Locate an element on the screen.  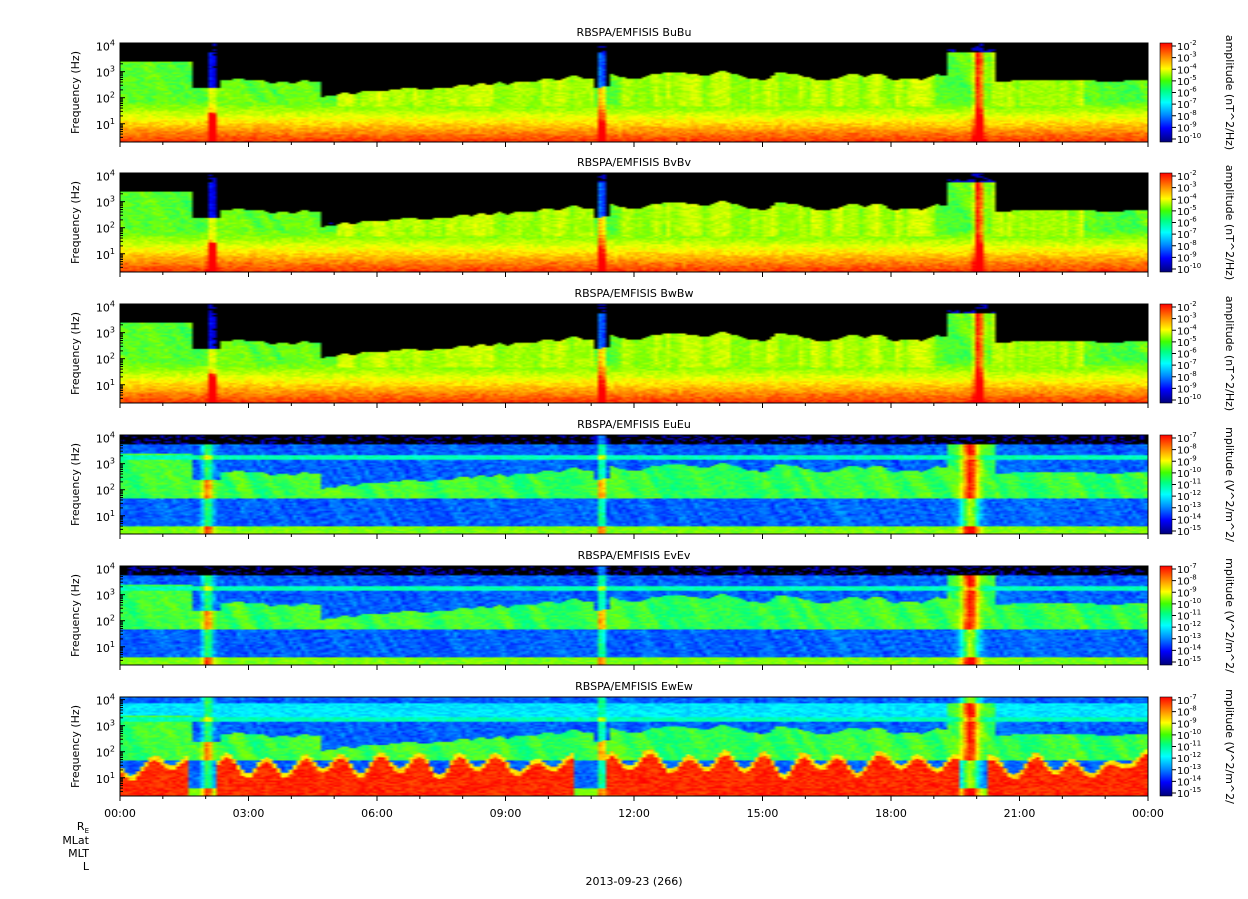
x-tick-label: 06:00 is located at coordinates (377, 813).